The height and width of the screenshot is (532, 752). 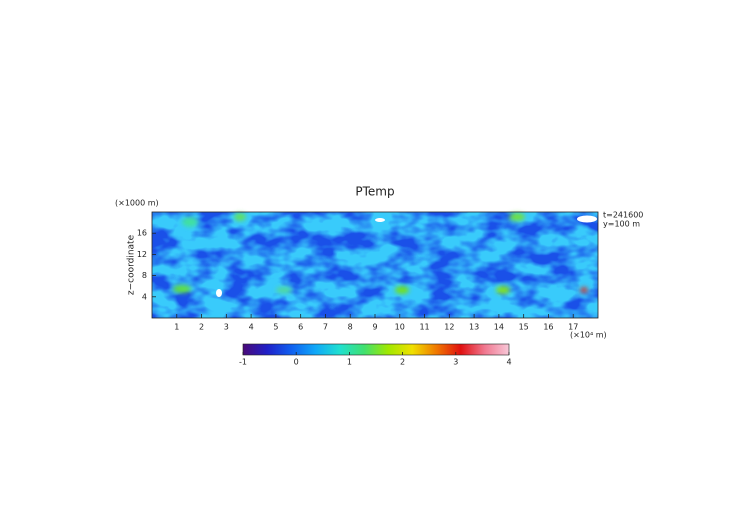 What do you see at coordinates (400, 327) in the screenshot?
I see `x-tick-label: 10` at bounding box center [400, 327].